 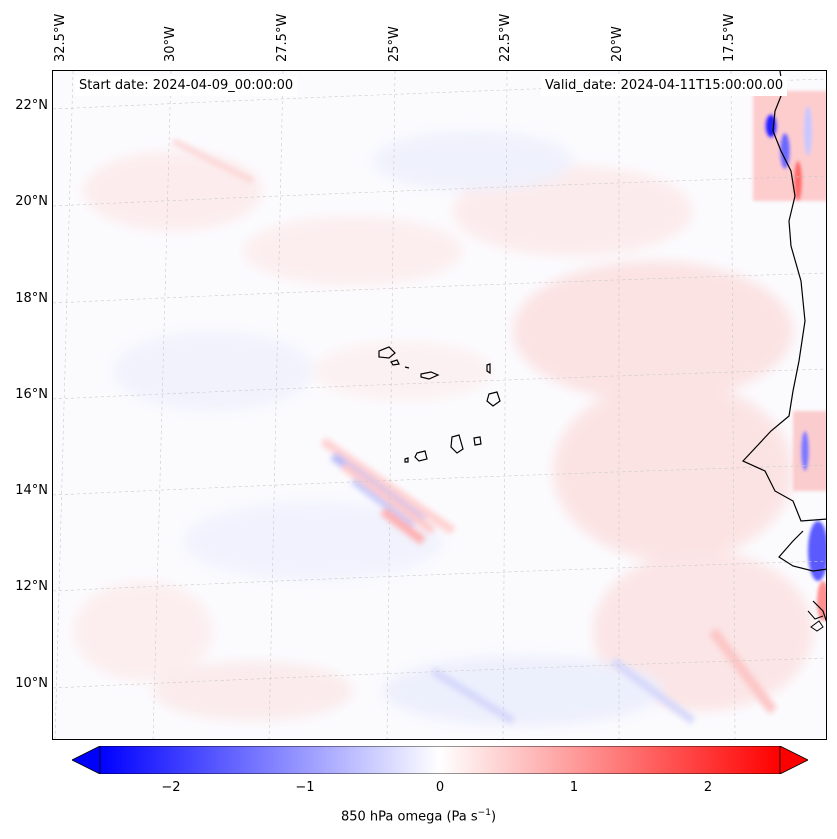 I want to click on start-date-label: Start date: 2024-04-09_00:00:00, so click(x=186, y=86).